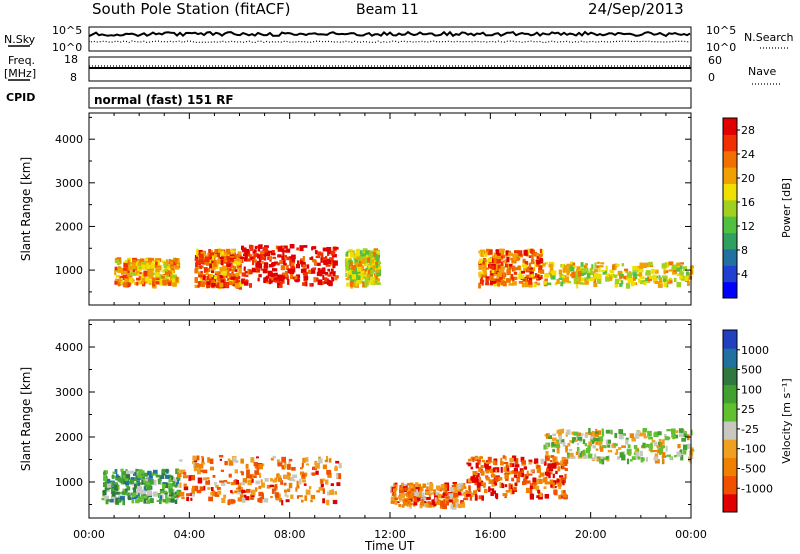  I want to click on colorbar-swatch, so click(730, 412).